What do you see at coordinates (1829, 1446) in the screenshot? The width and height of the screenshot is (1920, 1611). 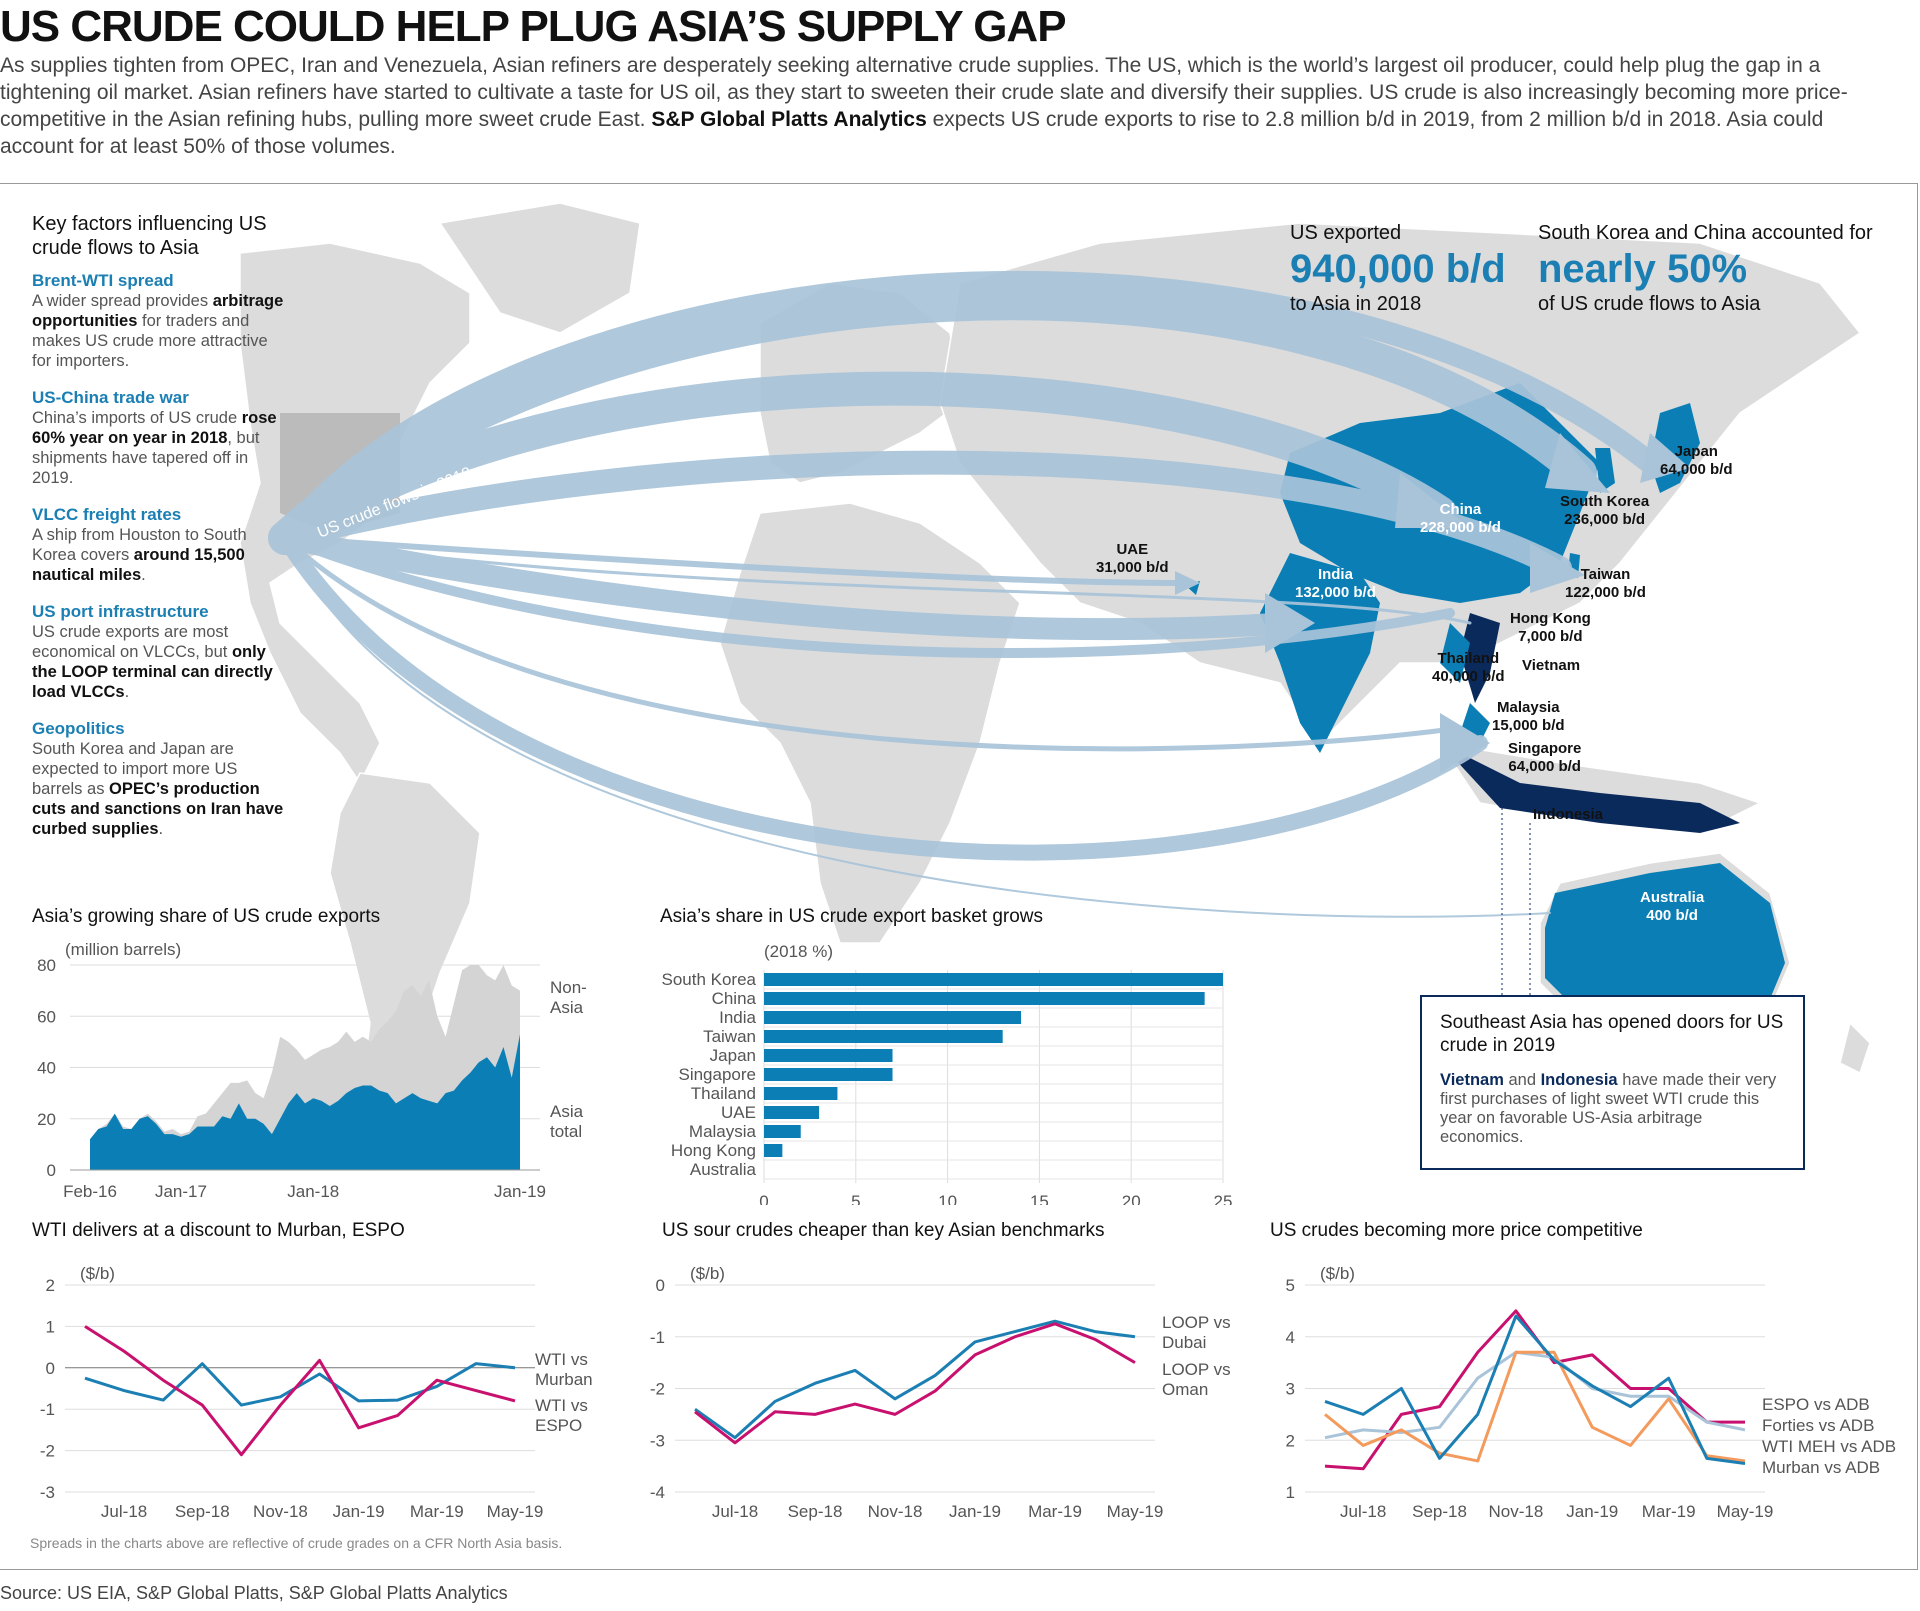 I see `chart5-legend-label: WTI MEH vs ADB` at bounding box center [1829, 1446].